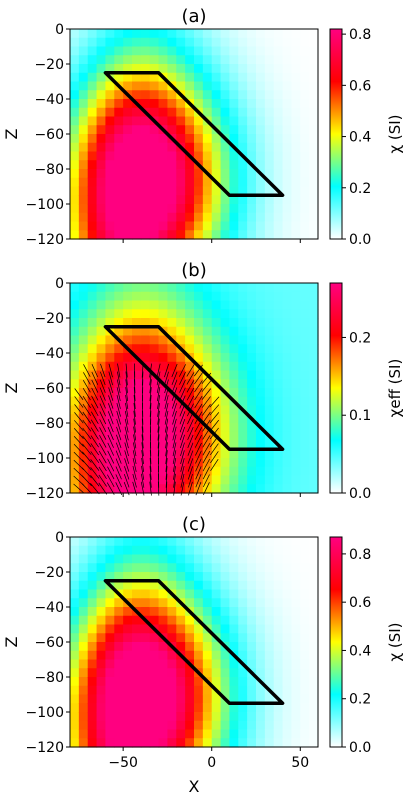 This screenshot has width=410, height=800. What do you see at coordinates (49, 424) in the screenshot?
I see `y-tick-label: −80` at bounding box center [49, 424].